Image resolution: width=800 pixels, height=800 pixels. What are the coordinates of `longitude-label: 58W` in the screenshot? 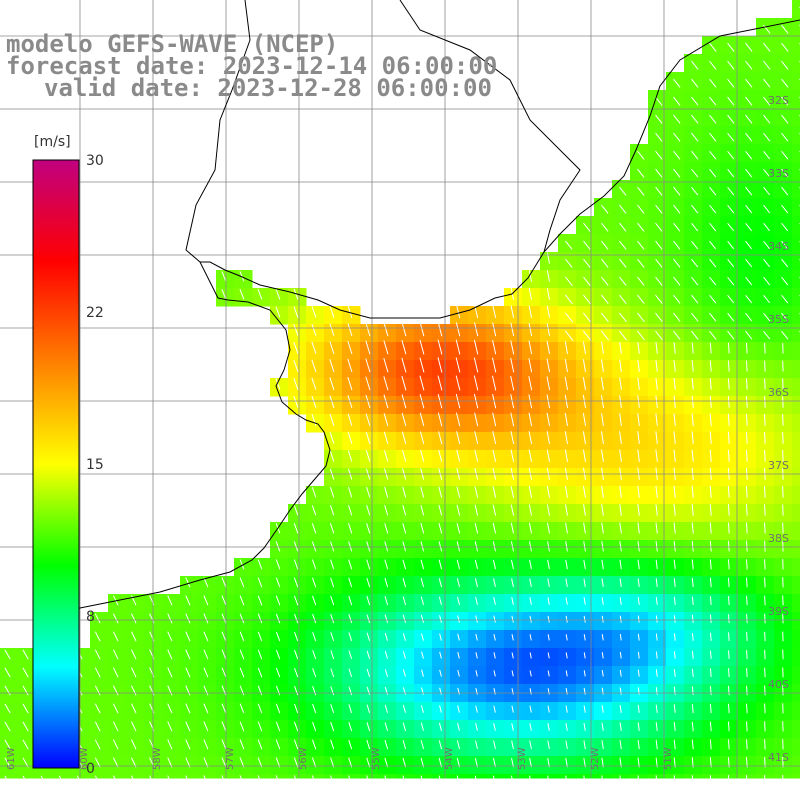 It's located at (157, 758).